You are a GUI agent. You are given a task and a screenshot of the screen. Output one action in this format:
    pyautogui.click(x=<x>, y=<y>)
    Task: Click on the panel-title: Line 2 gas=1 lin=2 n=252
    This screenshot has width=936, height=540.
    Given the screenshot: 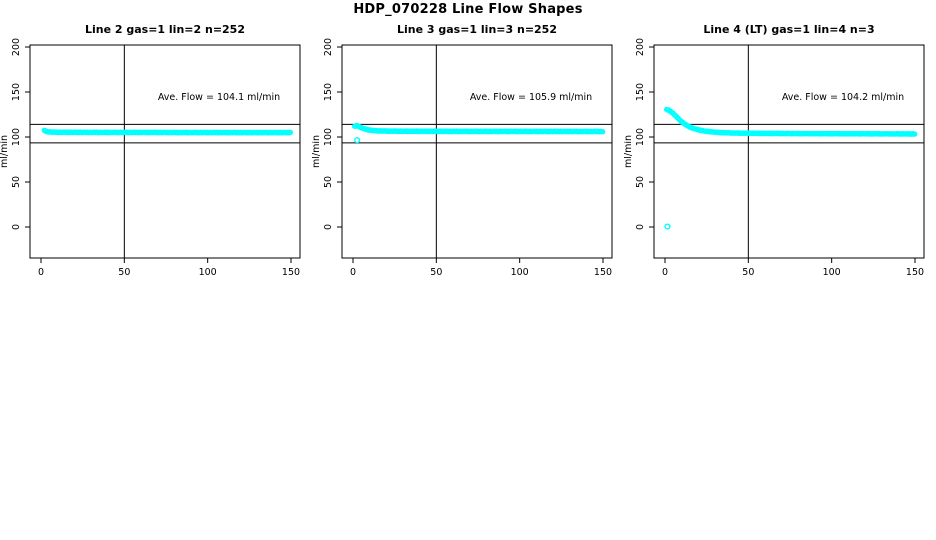 What is the action you would take?
    pyautogui.click(x=165, y=29)
    